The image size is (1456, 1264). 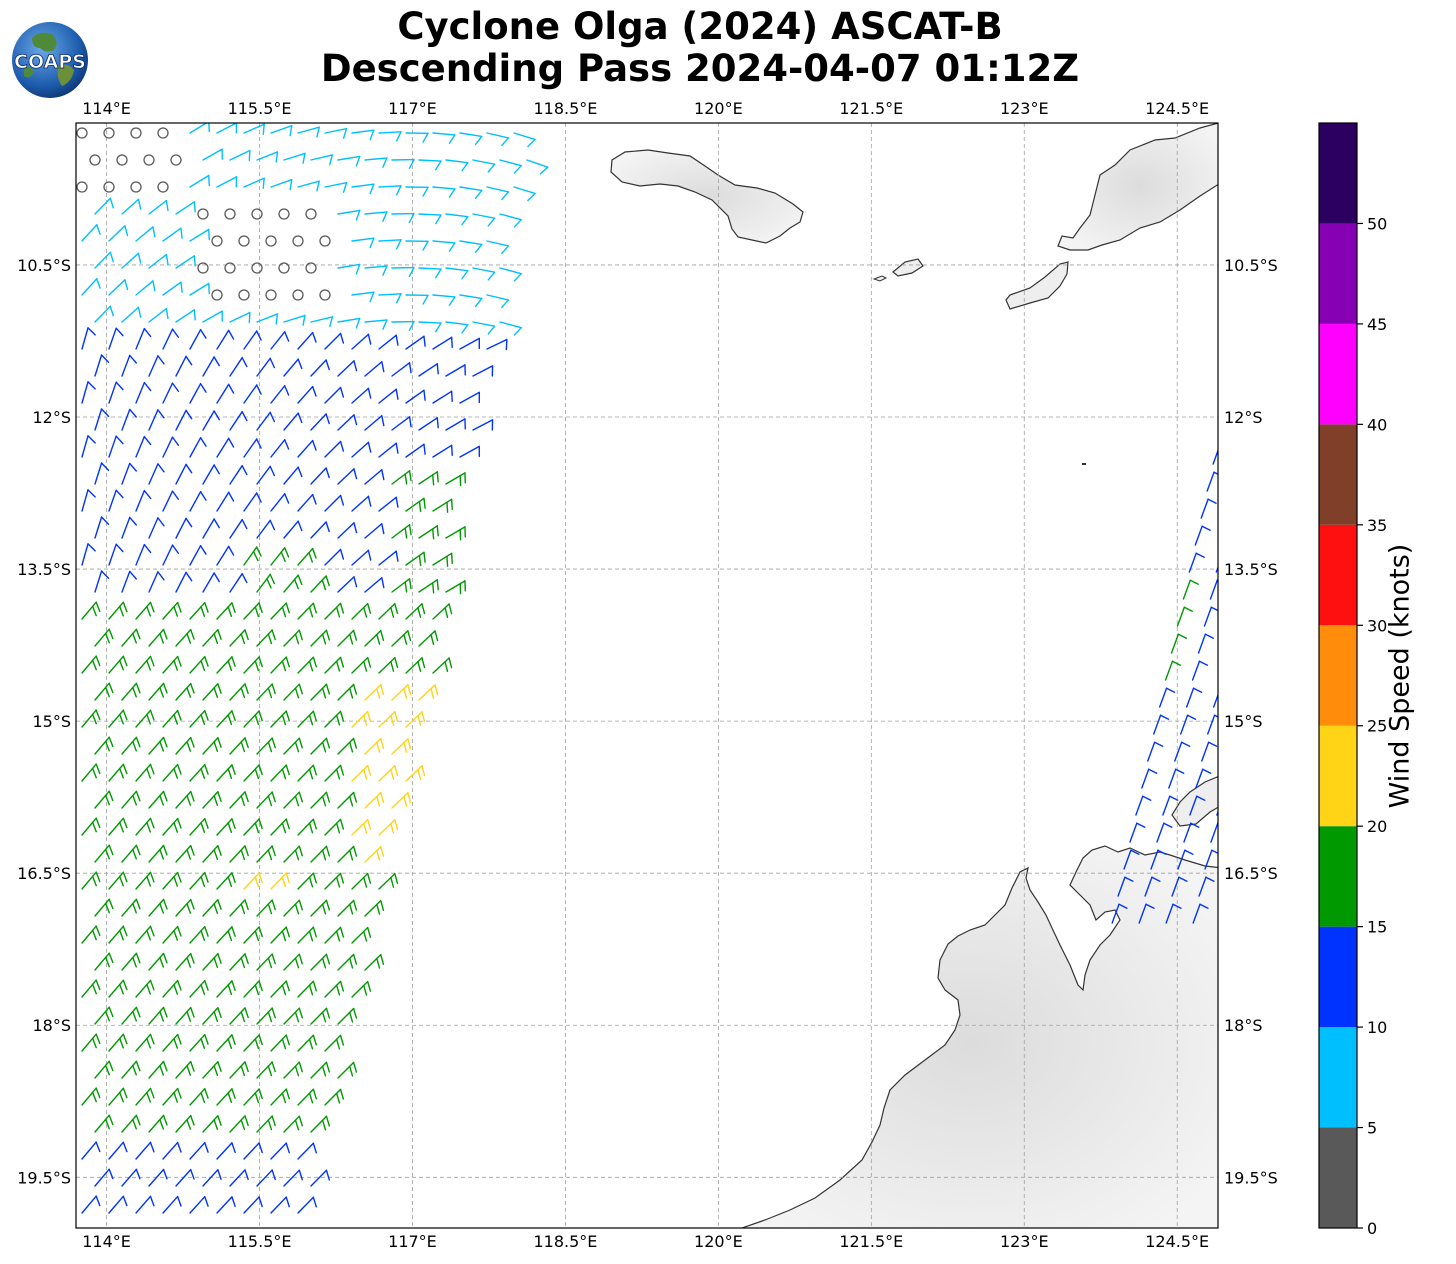 I want to click on colorbar-tick-label: 5, so click(x=1372, y=1128).